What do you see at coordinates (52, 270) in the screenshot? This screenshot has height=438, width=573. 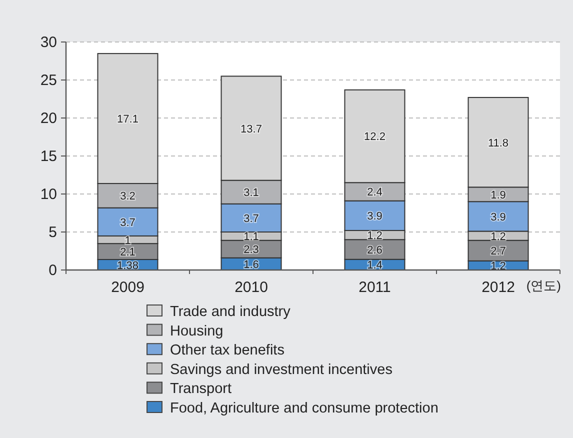 I see `y-tick-label: 0` at bounding box center [52, 270].